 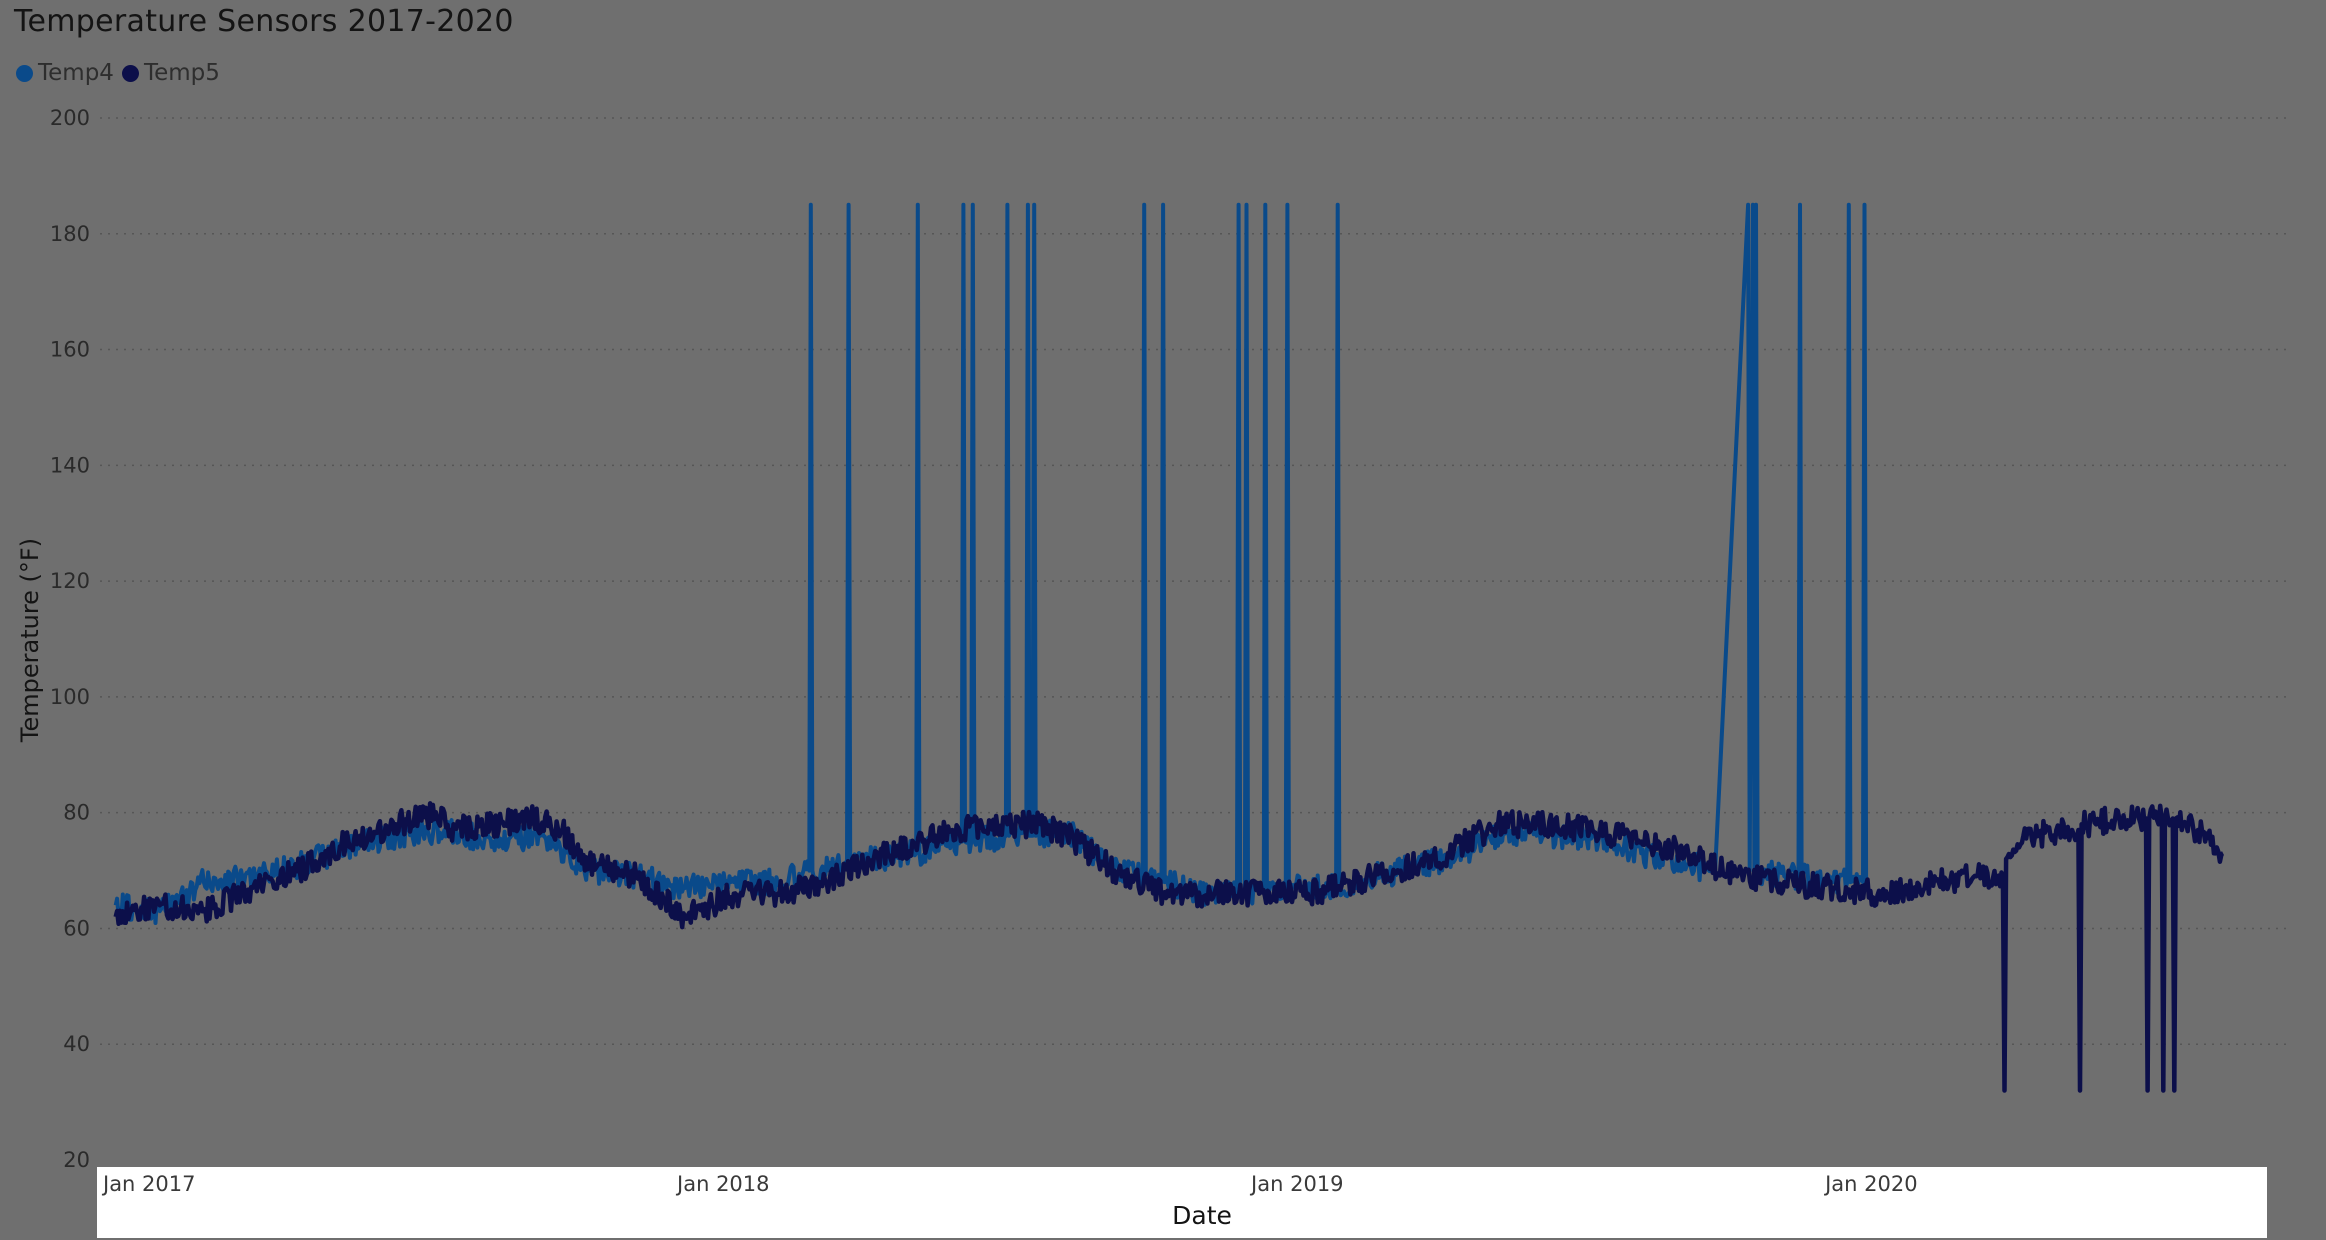 What do you see at coordinates (76, 1044) in the screenshot?
I see `y-tick-label: 40` at bounding box center [76, 1044].